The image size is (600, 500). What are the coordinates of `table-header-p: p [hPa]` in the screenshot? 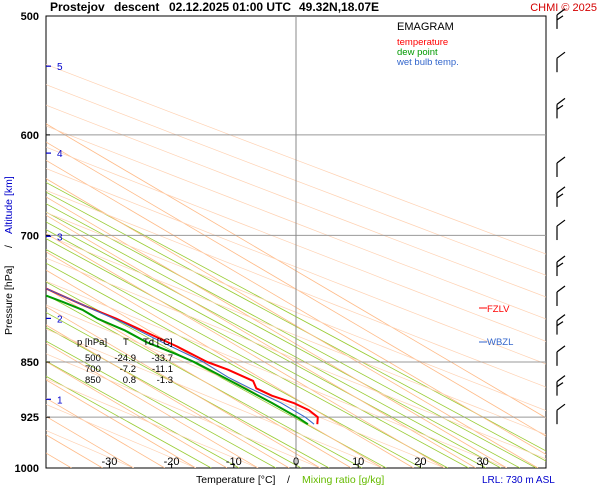 It's located at (92, 342).